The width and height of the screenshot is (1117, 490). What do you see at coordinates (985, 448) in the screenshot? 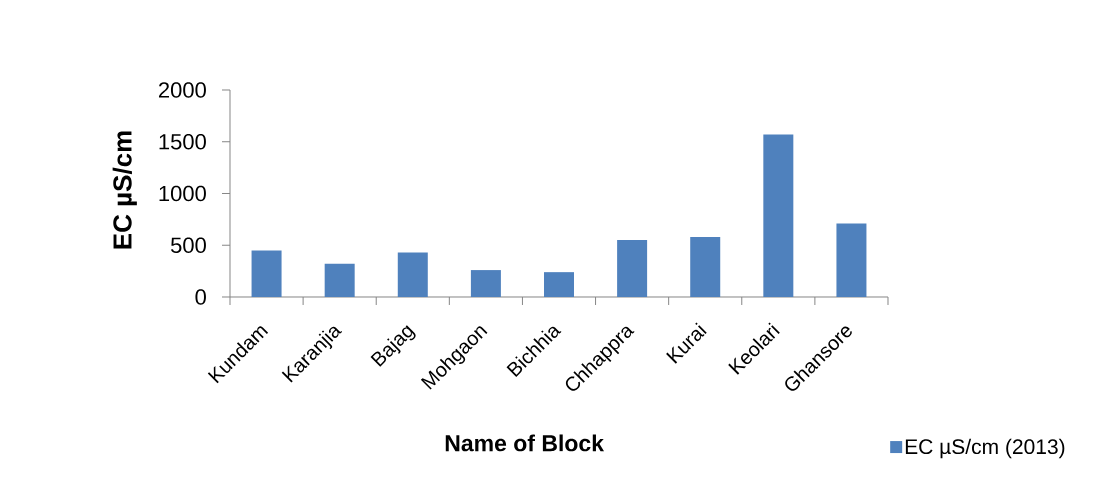
I see `legend-label: EC µS/cm (2013)` at bounding box center [985, 448].